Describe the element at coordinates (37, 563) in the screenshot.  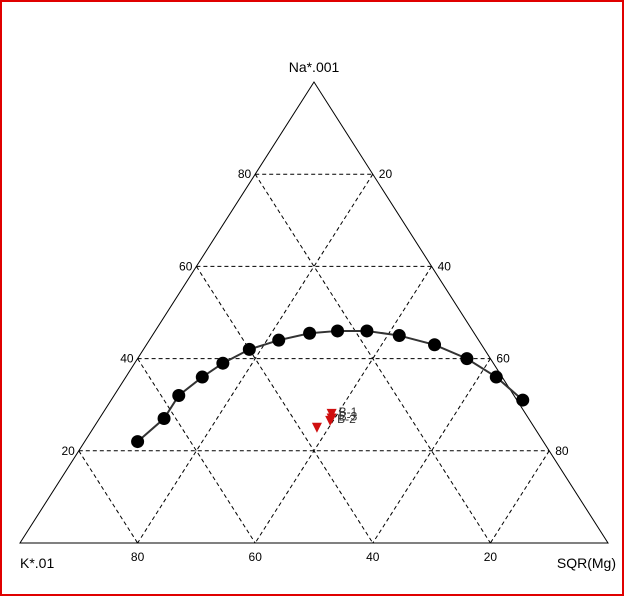
I see `vertex-label-k: K*.01` at that location.